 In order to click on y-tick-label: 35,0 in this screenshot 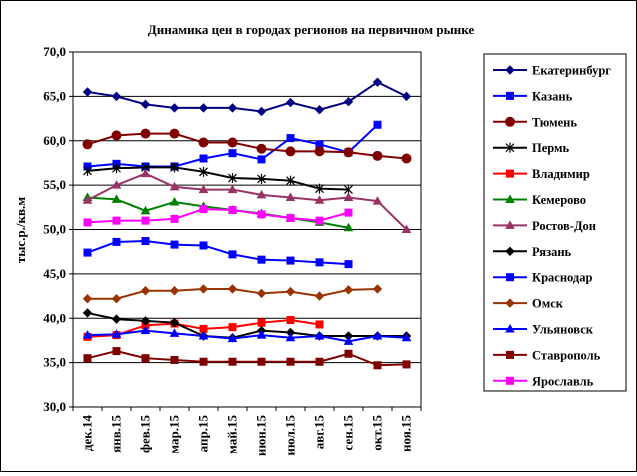, I will do `click(54, 362)`.